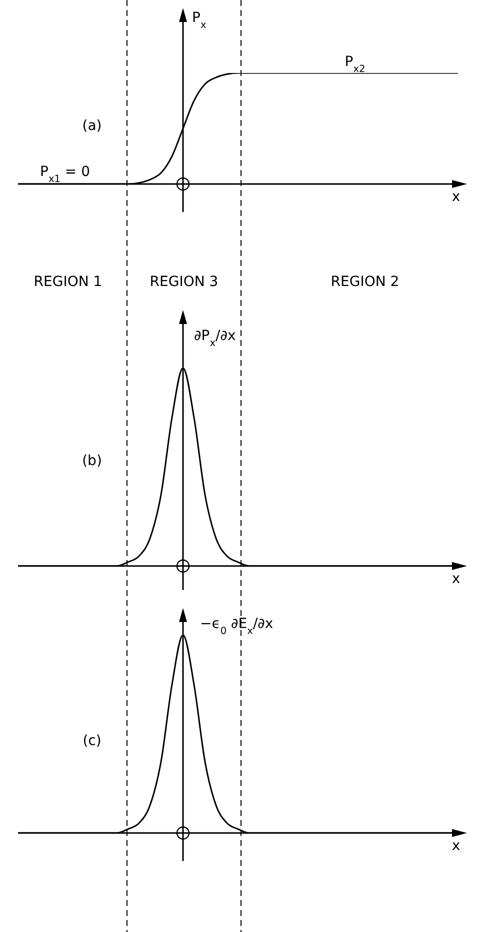 The width and height of the screenshot is (479, 932). I want to click on y-axis-title: P$_{x}$, so click(199, 20).